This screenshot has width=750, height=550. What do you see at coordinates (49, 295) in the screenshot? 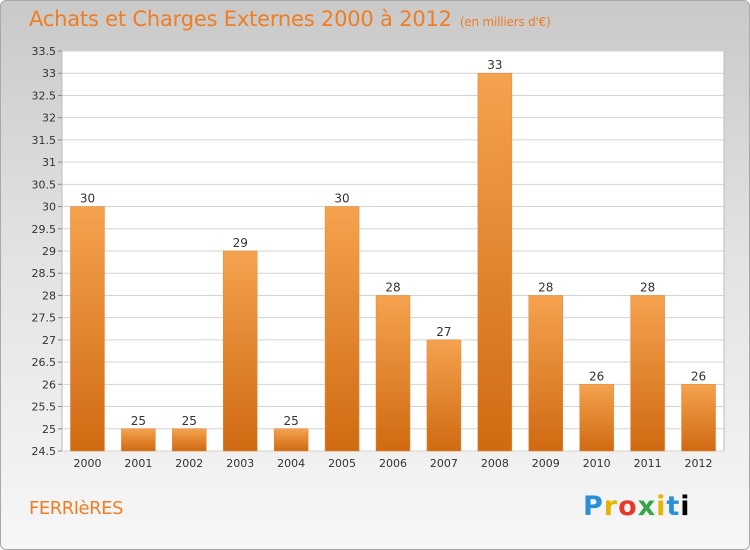
I see `y-tick-label: 28` at bounding box center [49, 295].